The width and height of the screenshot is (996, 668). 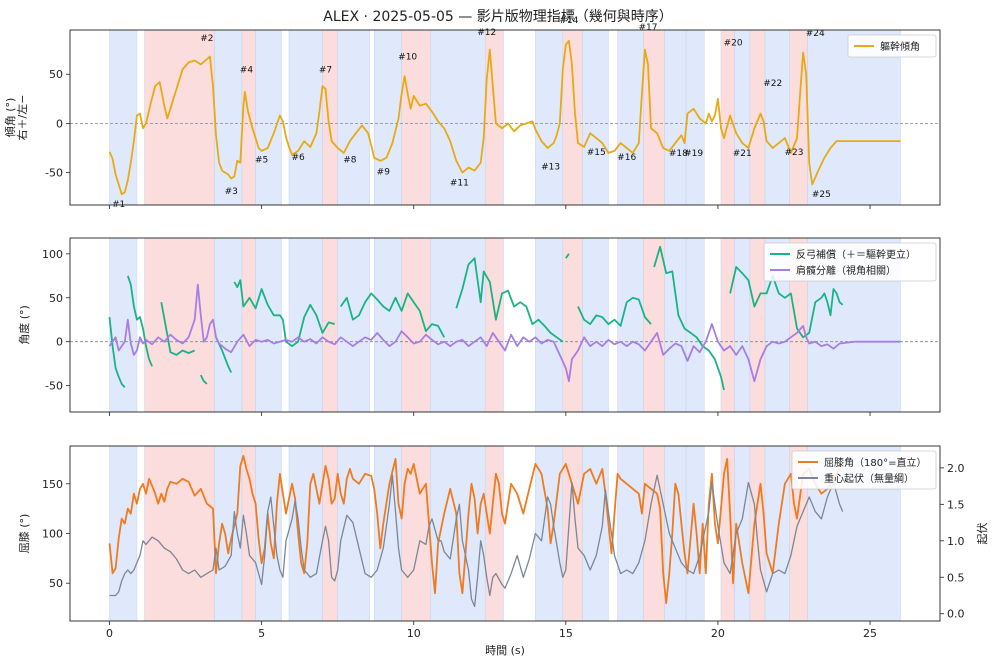 What do you see at coordinates (956, 504) in the screenshot?
I see `y-right-tick-label: 1.5` at bounding box center [956, 504].